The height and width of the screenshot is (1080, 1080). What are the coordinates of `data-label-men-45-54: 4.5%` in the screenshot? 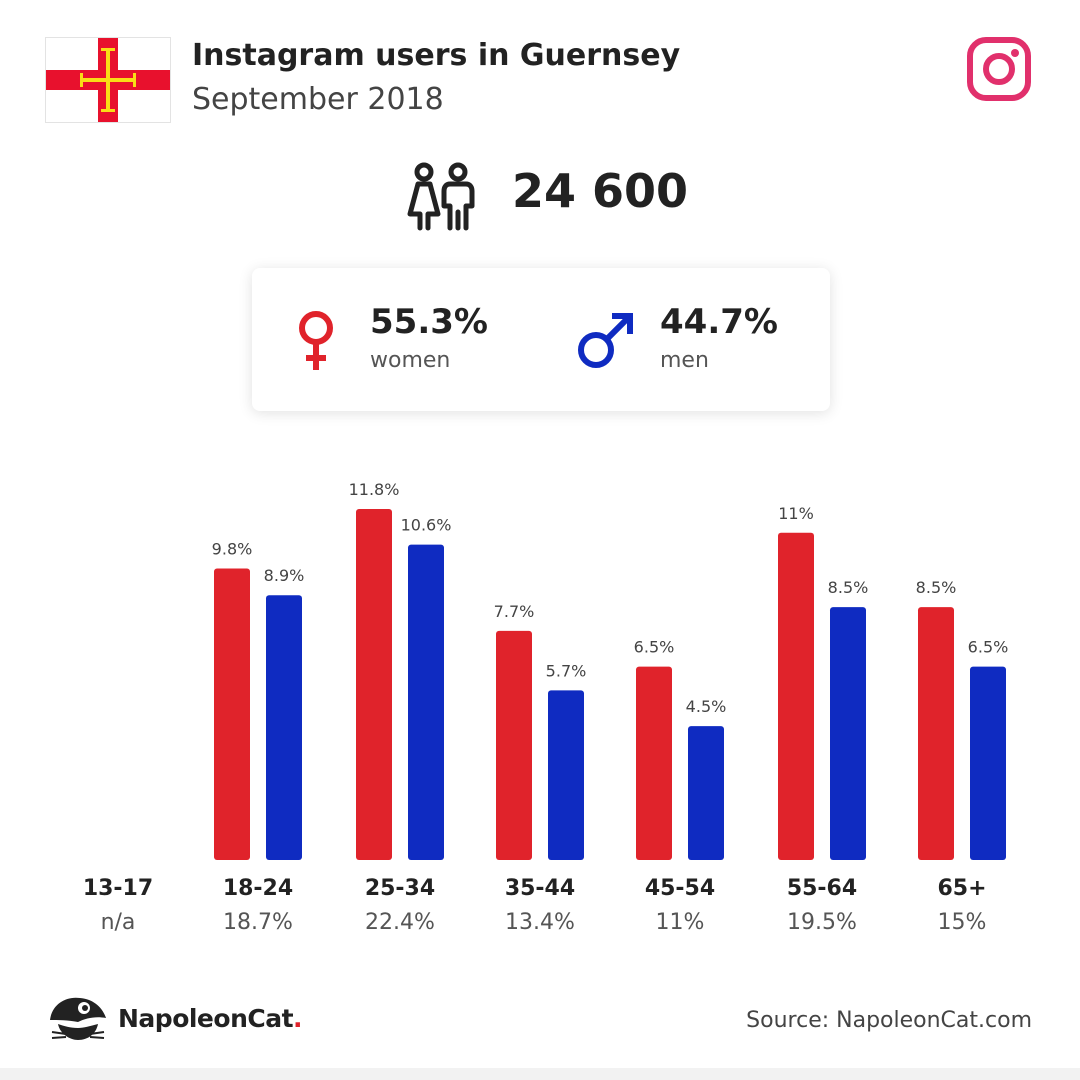 It's located at (706, 706).